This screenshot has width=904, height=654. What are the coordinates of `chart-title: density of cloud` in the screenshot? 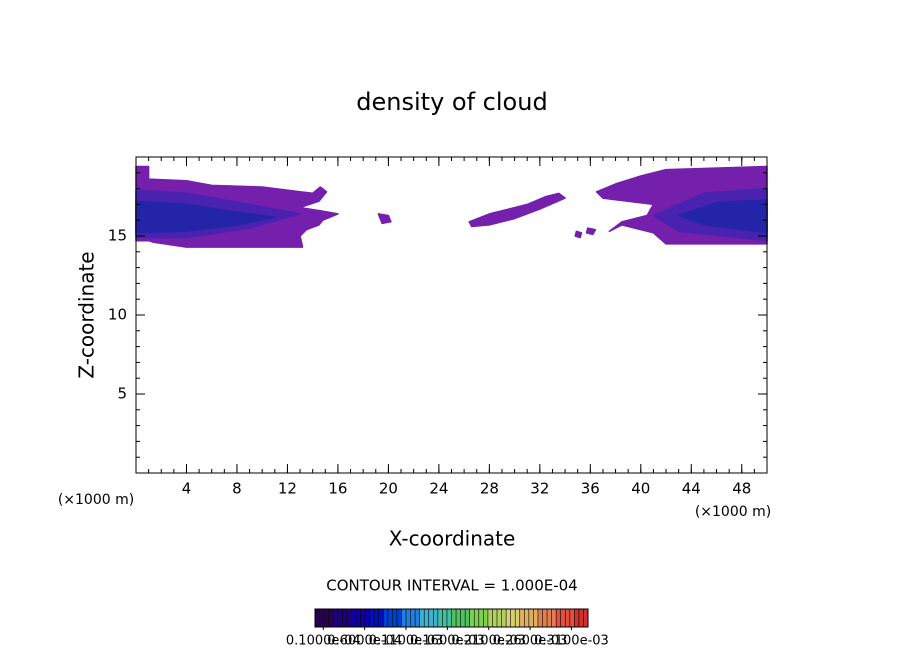 It's located at (451, 102).